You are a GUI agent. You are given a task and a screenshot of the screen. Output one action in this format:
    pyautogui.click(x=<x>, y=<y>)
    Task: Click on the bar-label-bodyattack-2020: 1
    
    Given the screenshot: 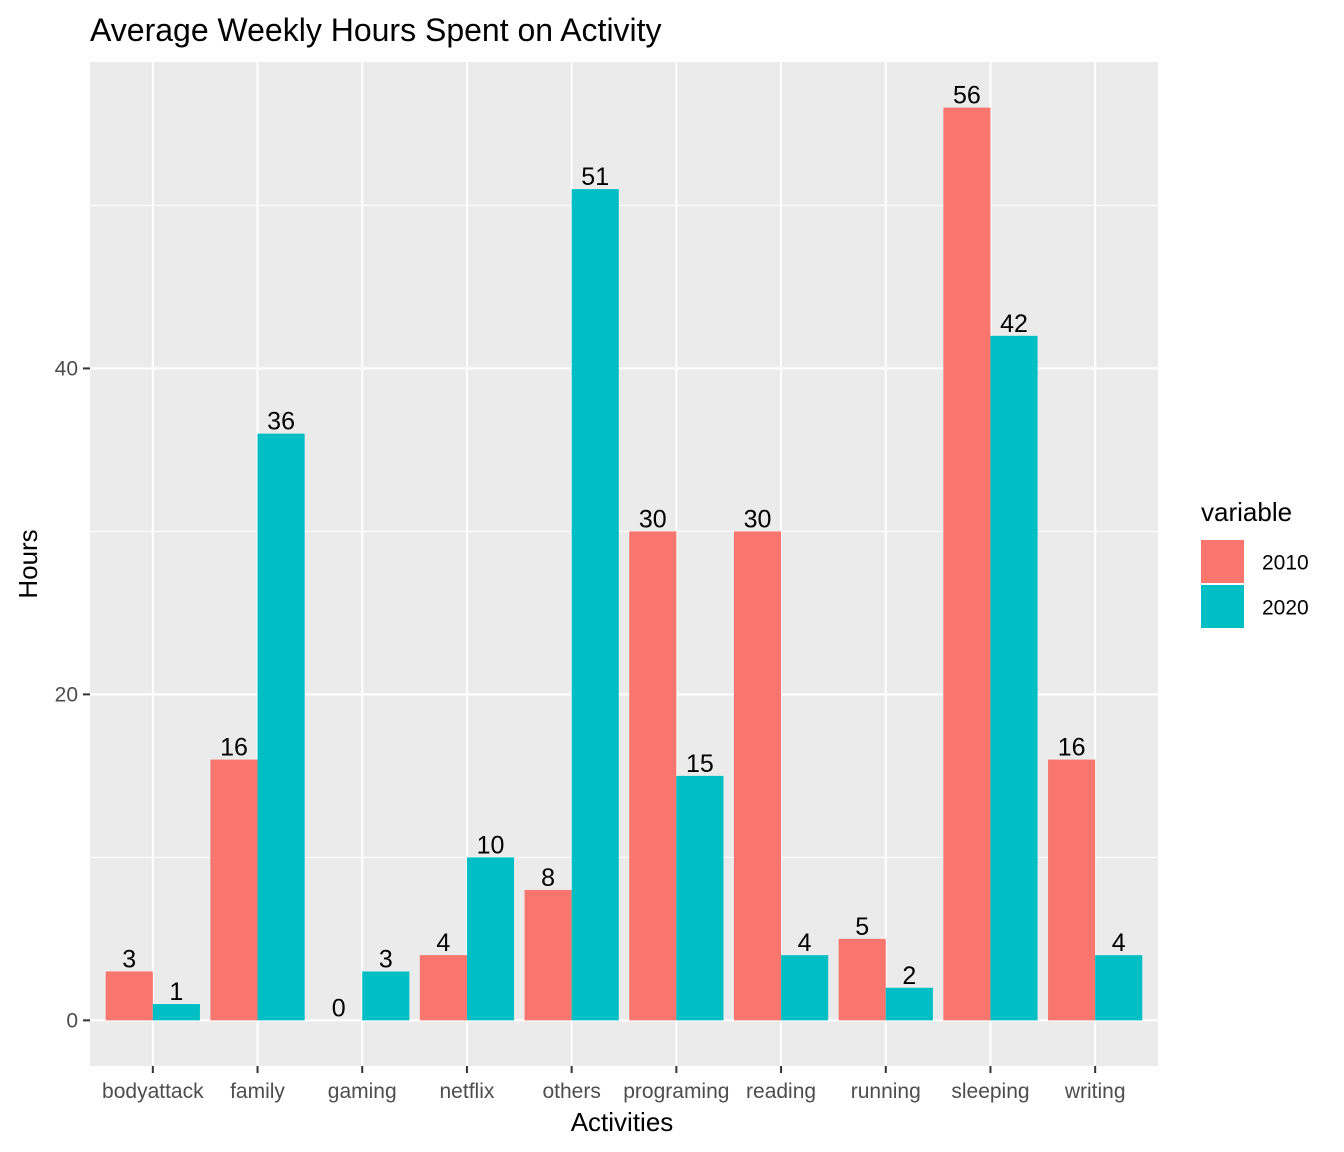 What is the action you would take?
    pyautogui.click(x=176, y=992)
    